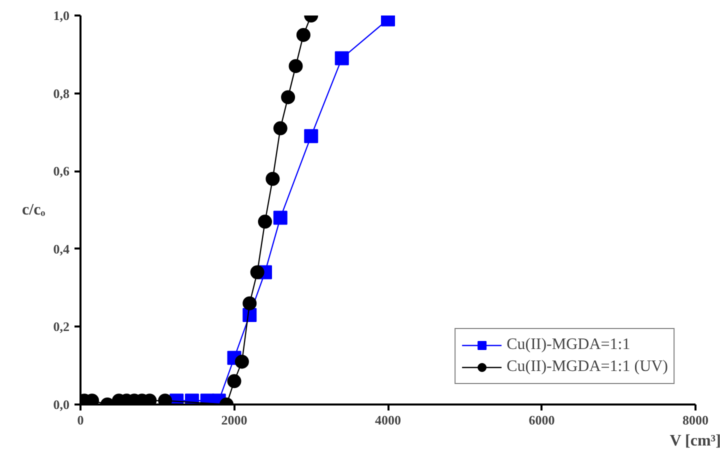  I want to click on y-tick-label: 1,0, so click(61, 15).